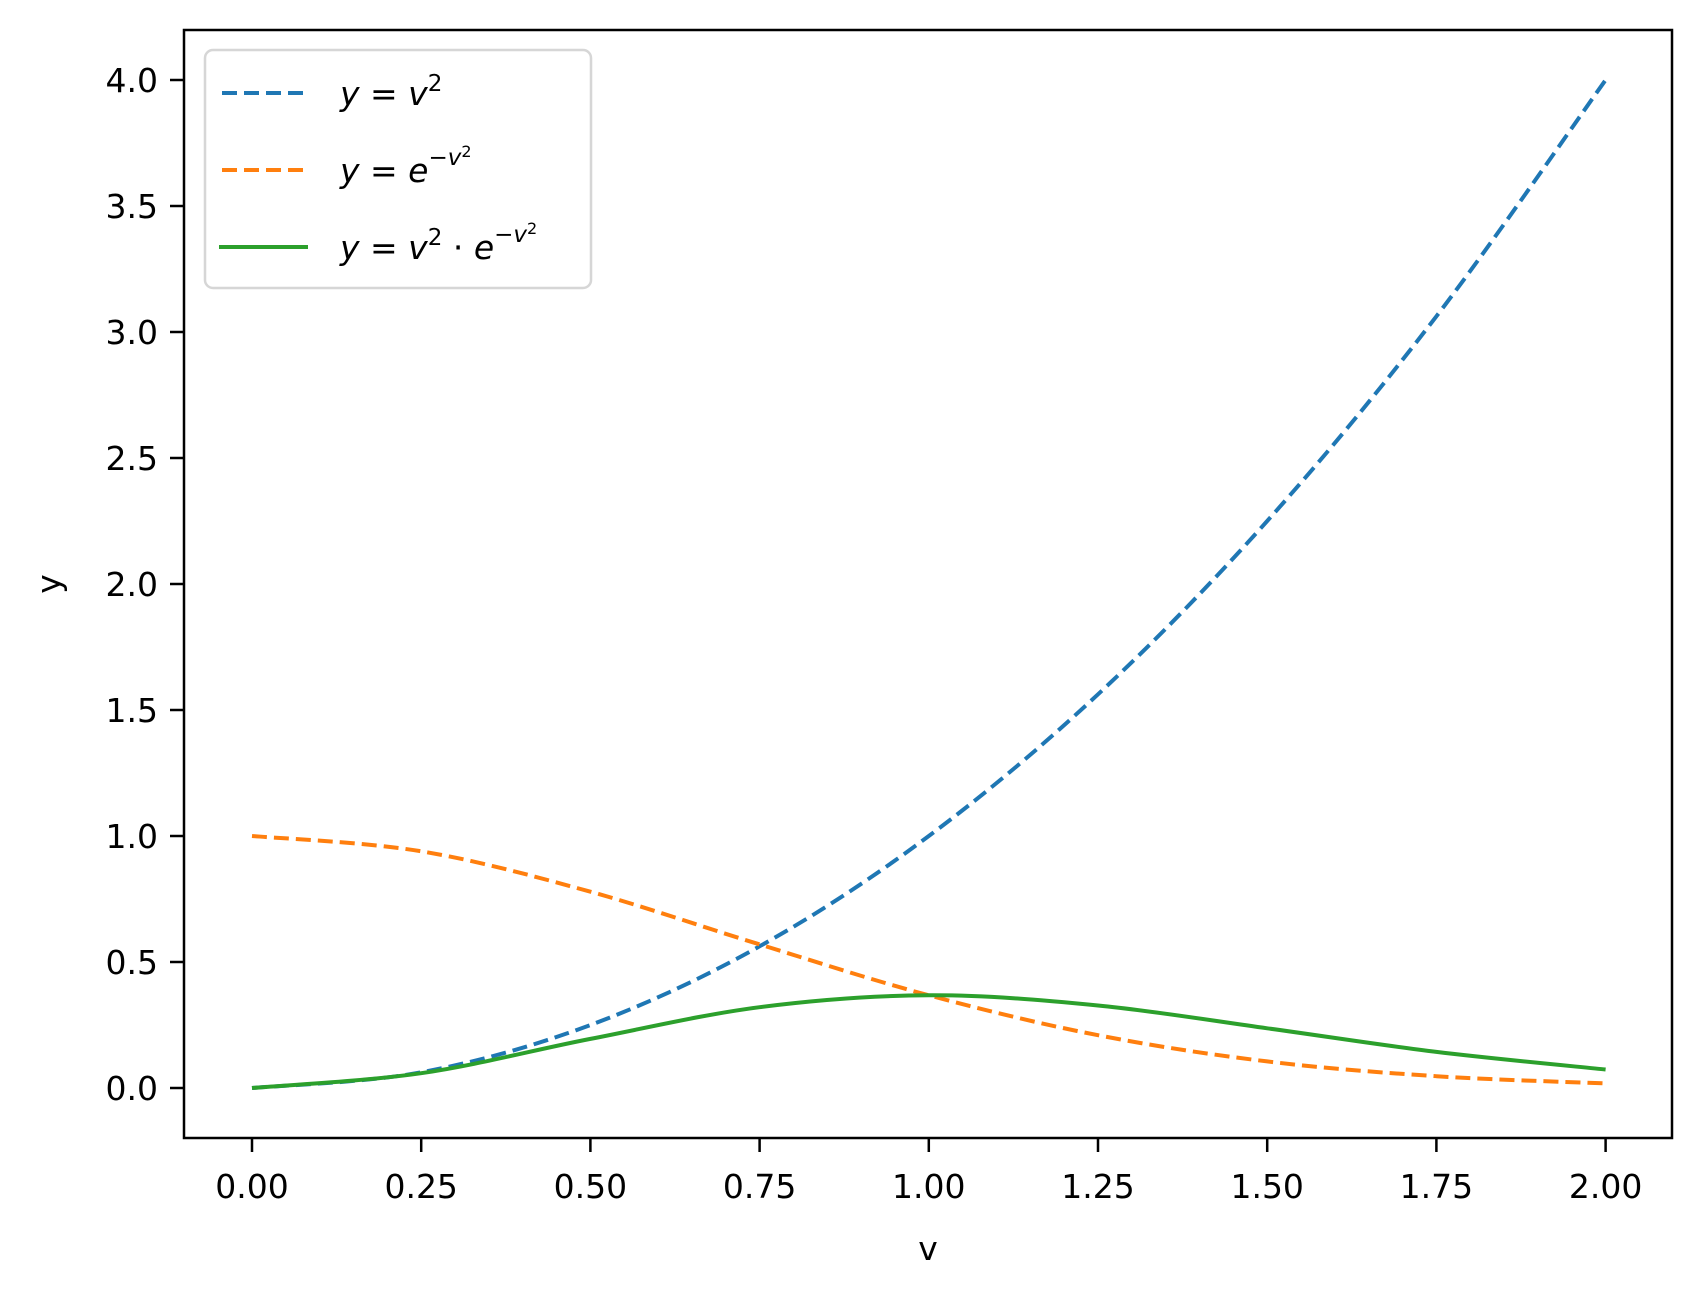 This screenshot has width=1702, height=1298. I want to click on y-axis-ticks: 0.0 0.5 1.0 1.5 2.0 2.5 3.0 3.5 4.0, so click(145, 584).